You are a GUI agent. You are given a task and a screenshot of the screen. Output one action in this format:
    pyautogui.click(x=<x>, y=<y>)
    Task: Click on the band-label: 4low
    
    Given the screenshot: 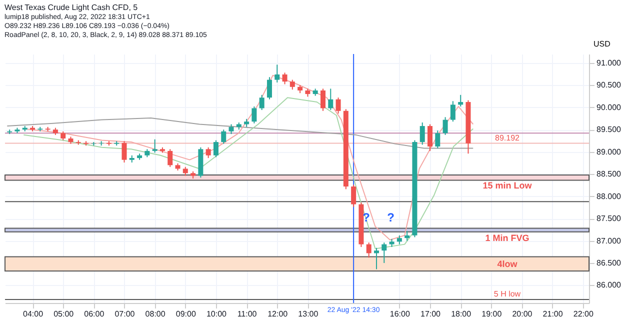 What is the action you would take?
    pyautogui.click(x=507, y=263)
    